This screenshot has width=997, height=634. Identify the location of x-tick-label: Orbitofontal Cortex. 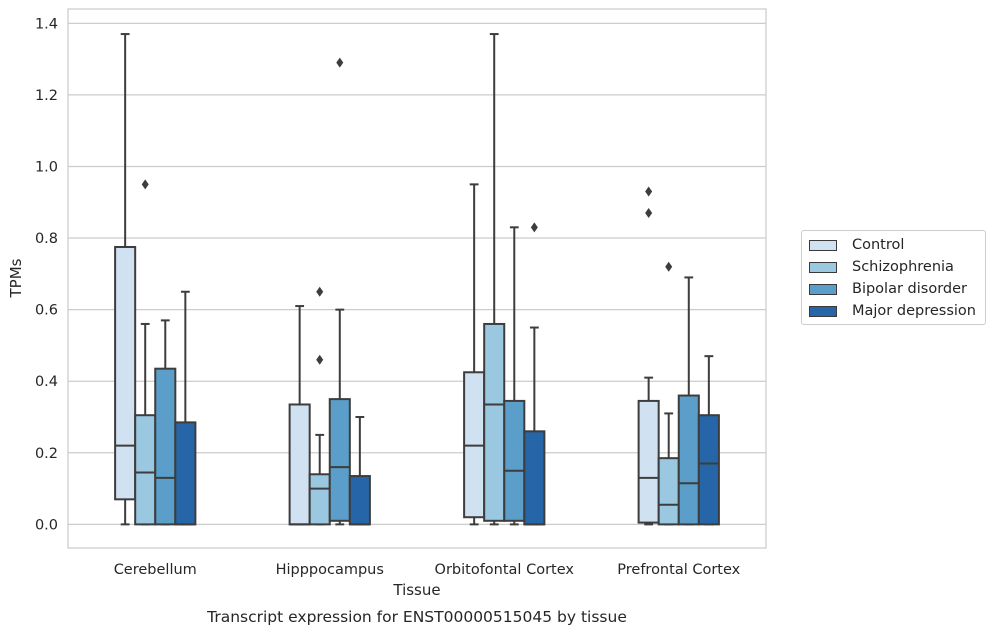
(505, 570).